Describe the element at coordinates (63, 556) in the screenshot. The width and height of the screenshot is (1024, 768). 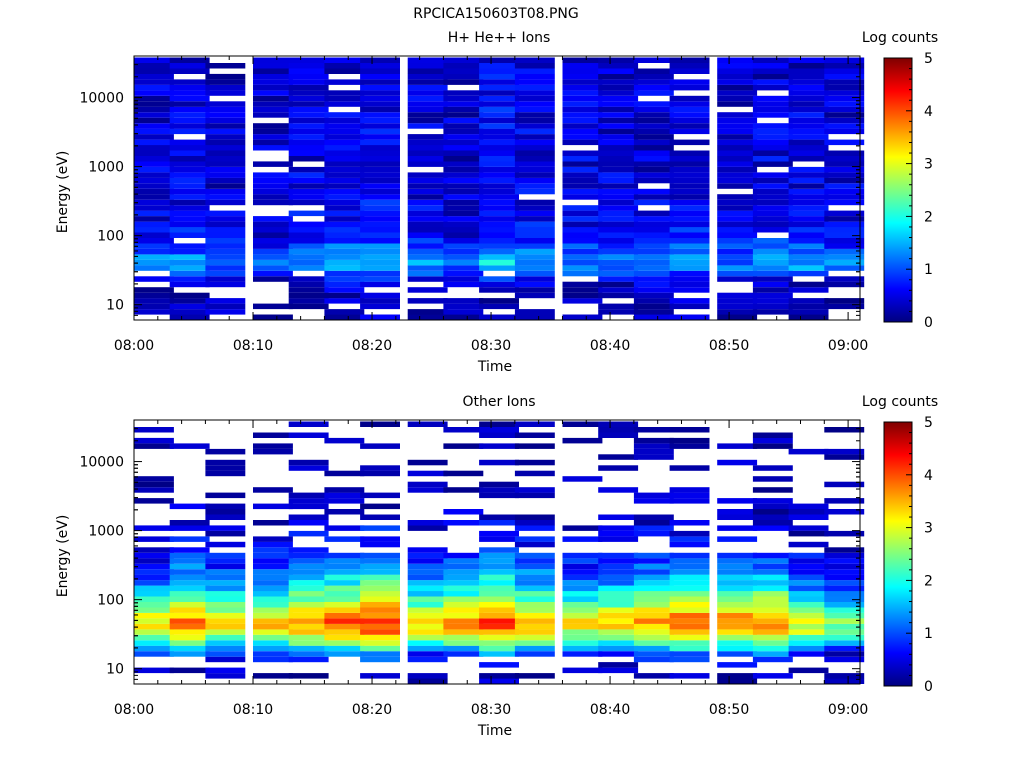
I see `y-axis-label: Energy (eV)` at that location.